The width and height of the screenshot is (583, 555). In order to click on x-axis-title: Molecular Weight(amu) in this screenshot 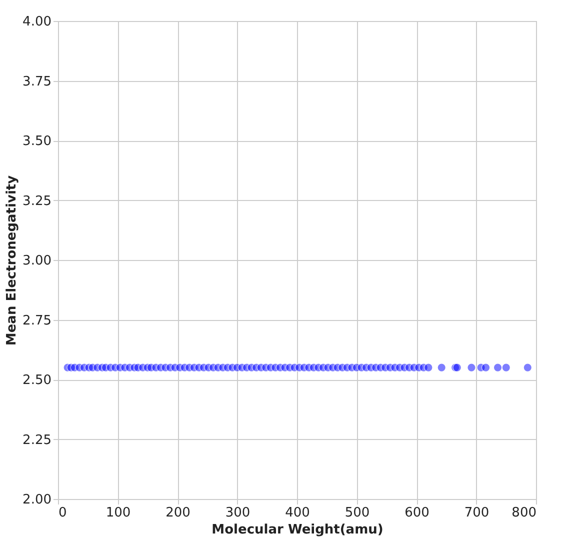, I will do `click(298, 530)`.